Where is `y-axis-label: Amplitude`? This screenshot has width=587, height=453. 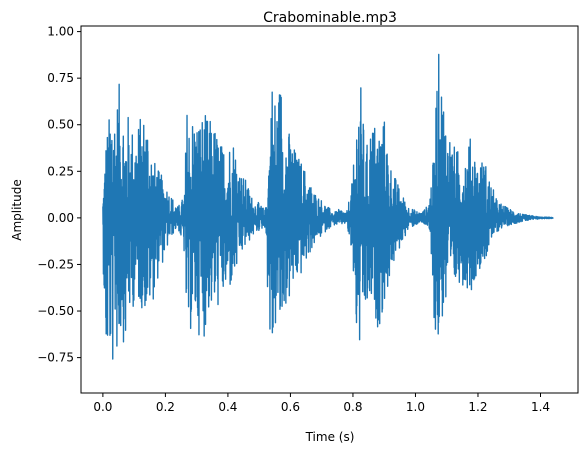 y-axis-label: Amplitude is located at coordinates (17, 210).